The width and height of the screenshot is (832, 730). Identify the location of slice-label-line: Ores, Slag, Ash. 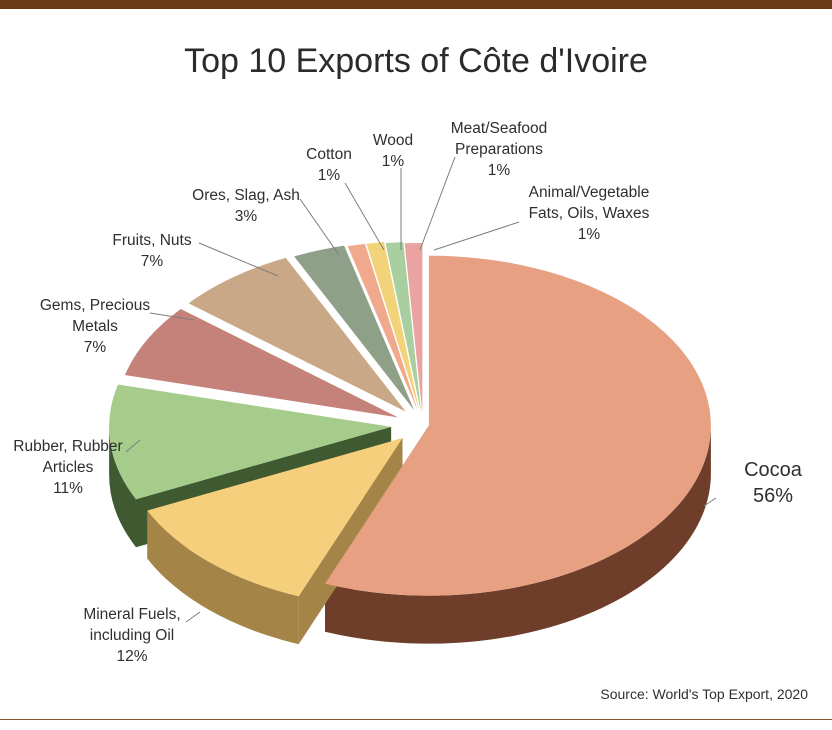
(246, 195).